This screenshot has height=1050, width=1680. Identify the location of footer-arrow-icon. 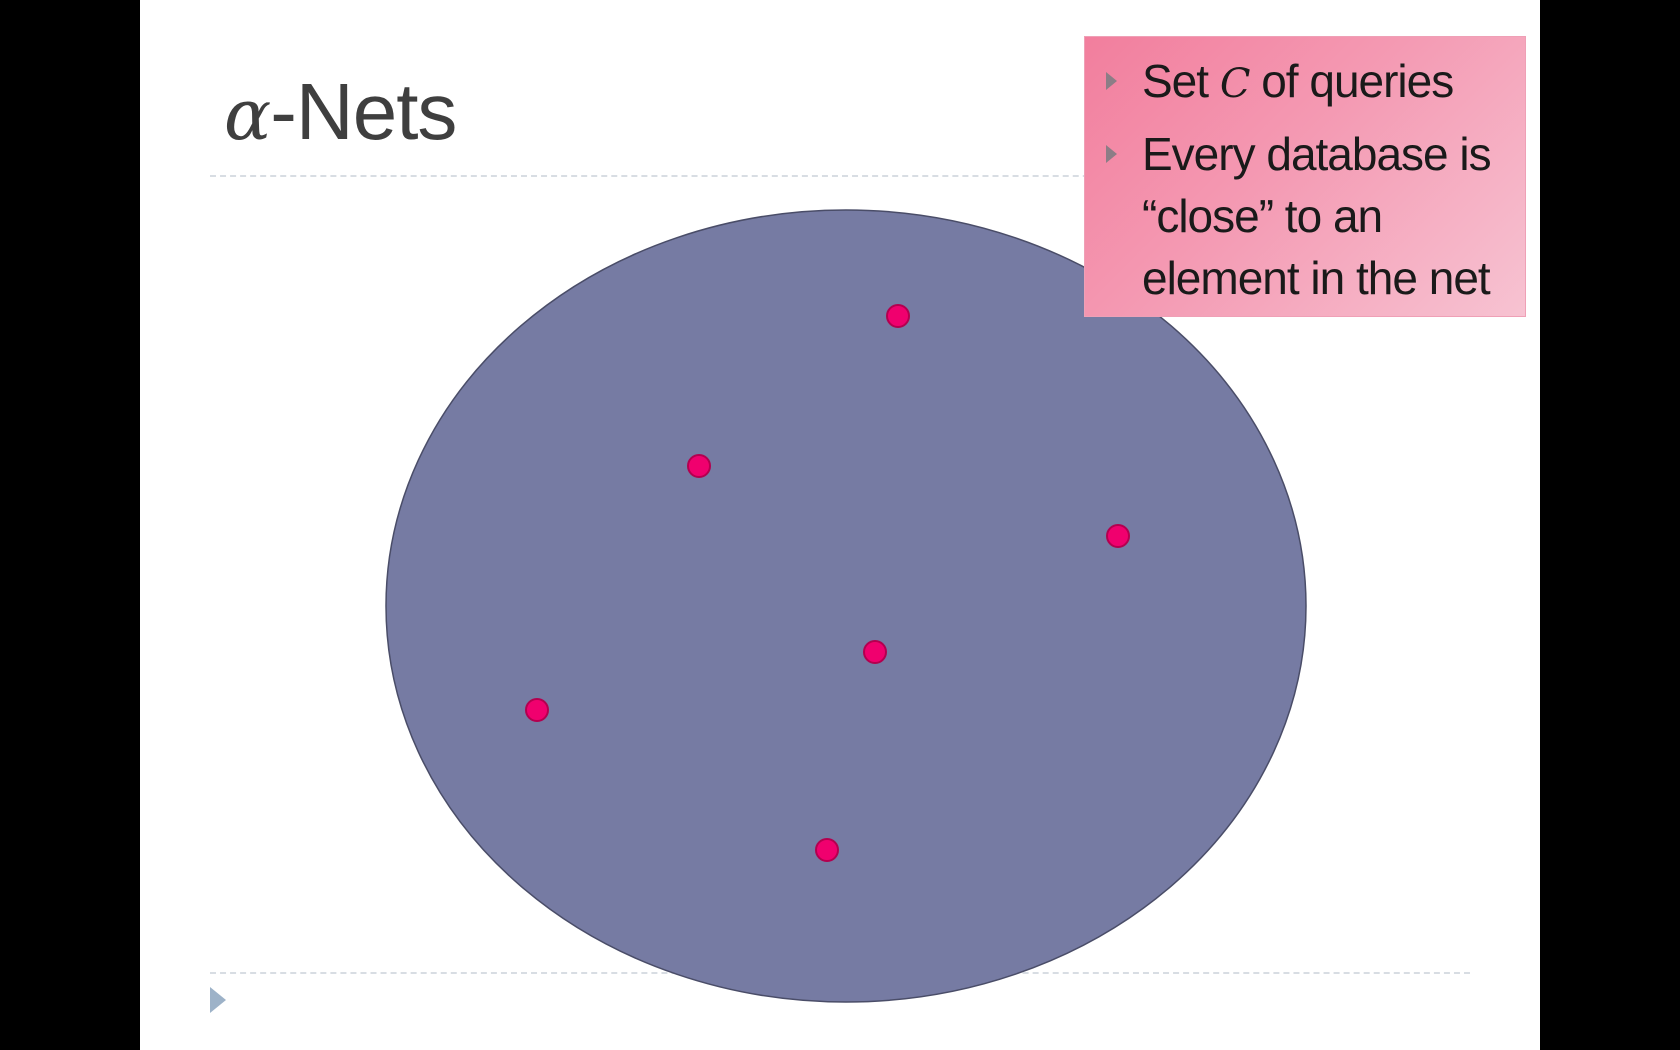
(218, 1000).